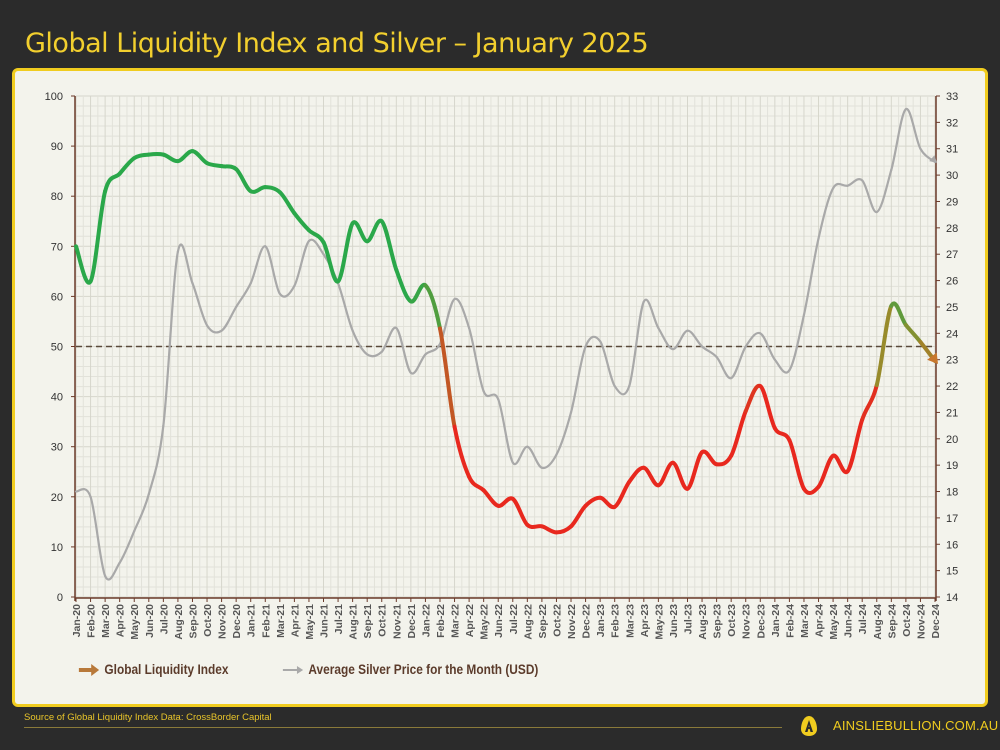 Image resolution: width=1000 pixels, height=750 pixels. Describe the element at coordinates (293, 669) in the screenshot. I see `arrow-right-icon` at that location.